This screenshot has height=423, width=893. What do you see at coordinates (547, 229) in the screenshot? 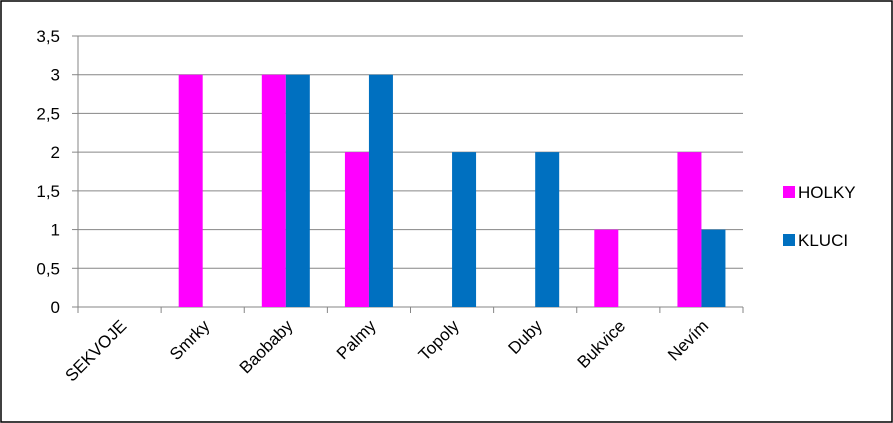
I see `bar-kluci-duby` at bounding box center [547, 229].